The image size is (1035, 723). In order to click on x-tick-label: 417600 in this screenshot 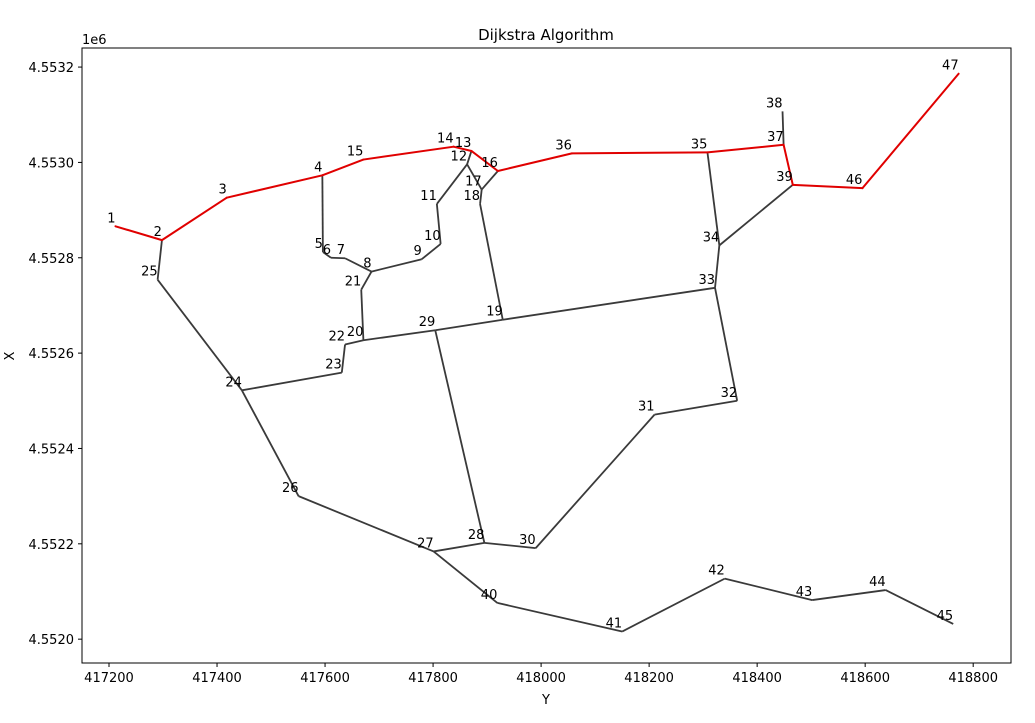, I will do `click(325, 678)`.